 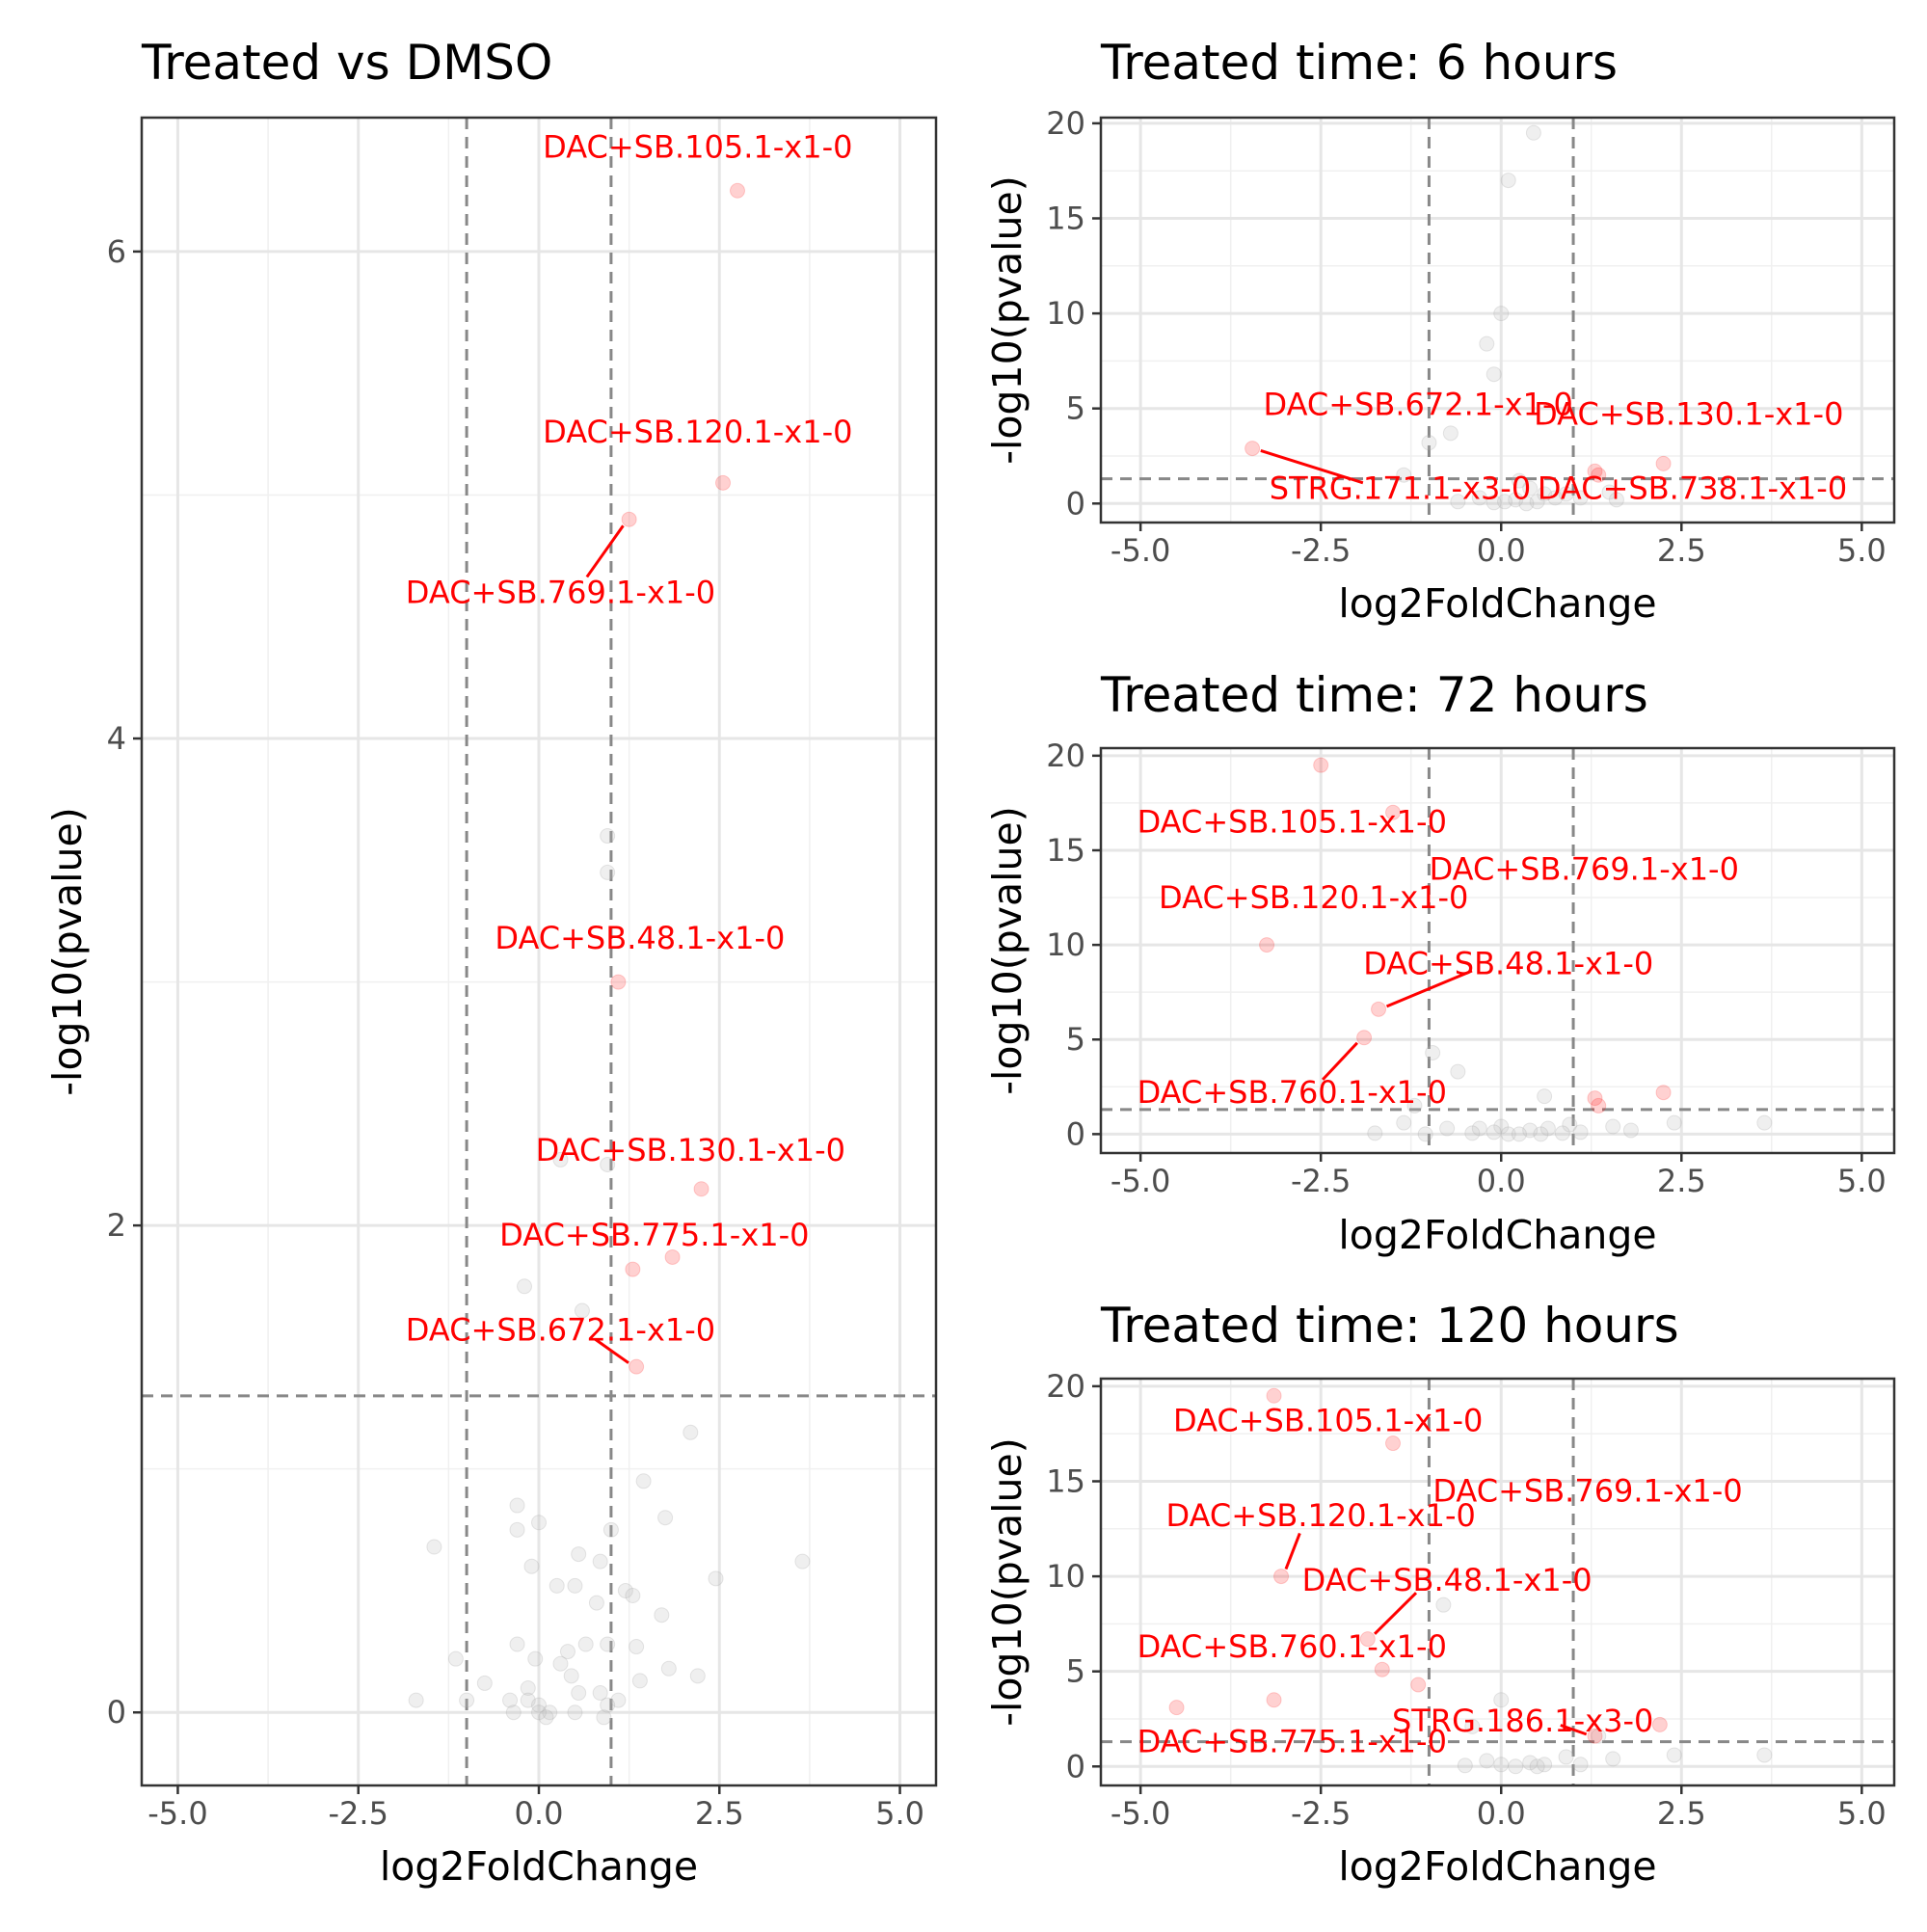 I want to click on data-points, so click(x=1470, y=1581).